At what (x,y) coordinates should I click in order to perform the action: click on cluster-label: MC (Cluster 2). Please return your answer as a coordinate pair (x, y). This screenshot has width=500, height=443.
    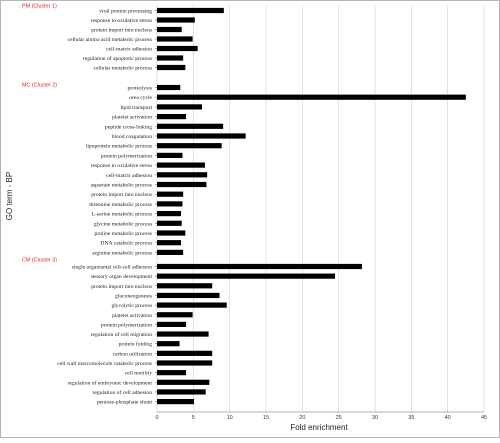
    Looking at the image, I should click on (39, 86).